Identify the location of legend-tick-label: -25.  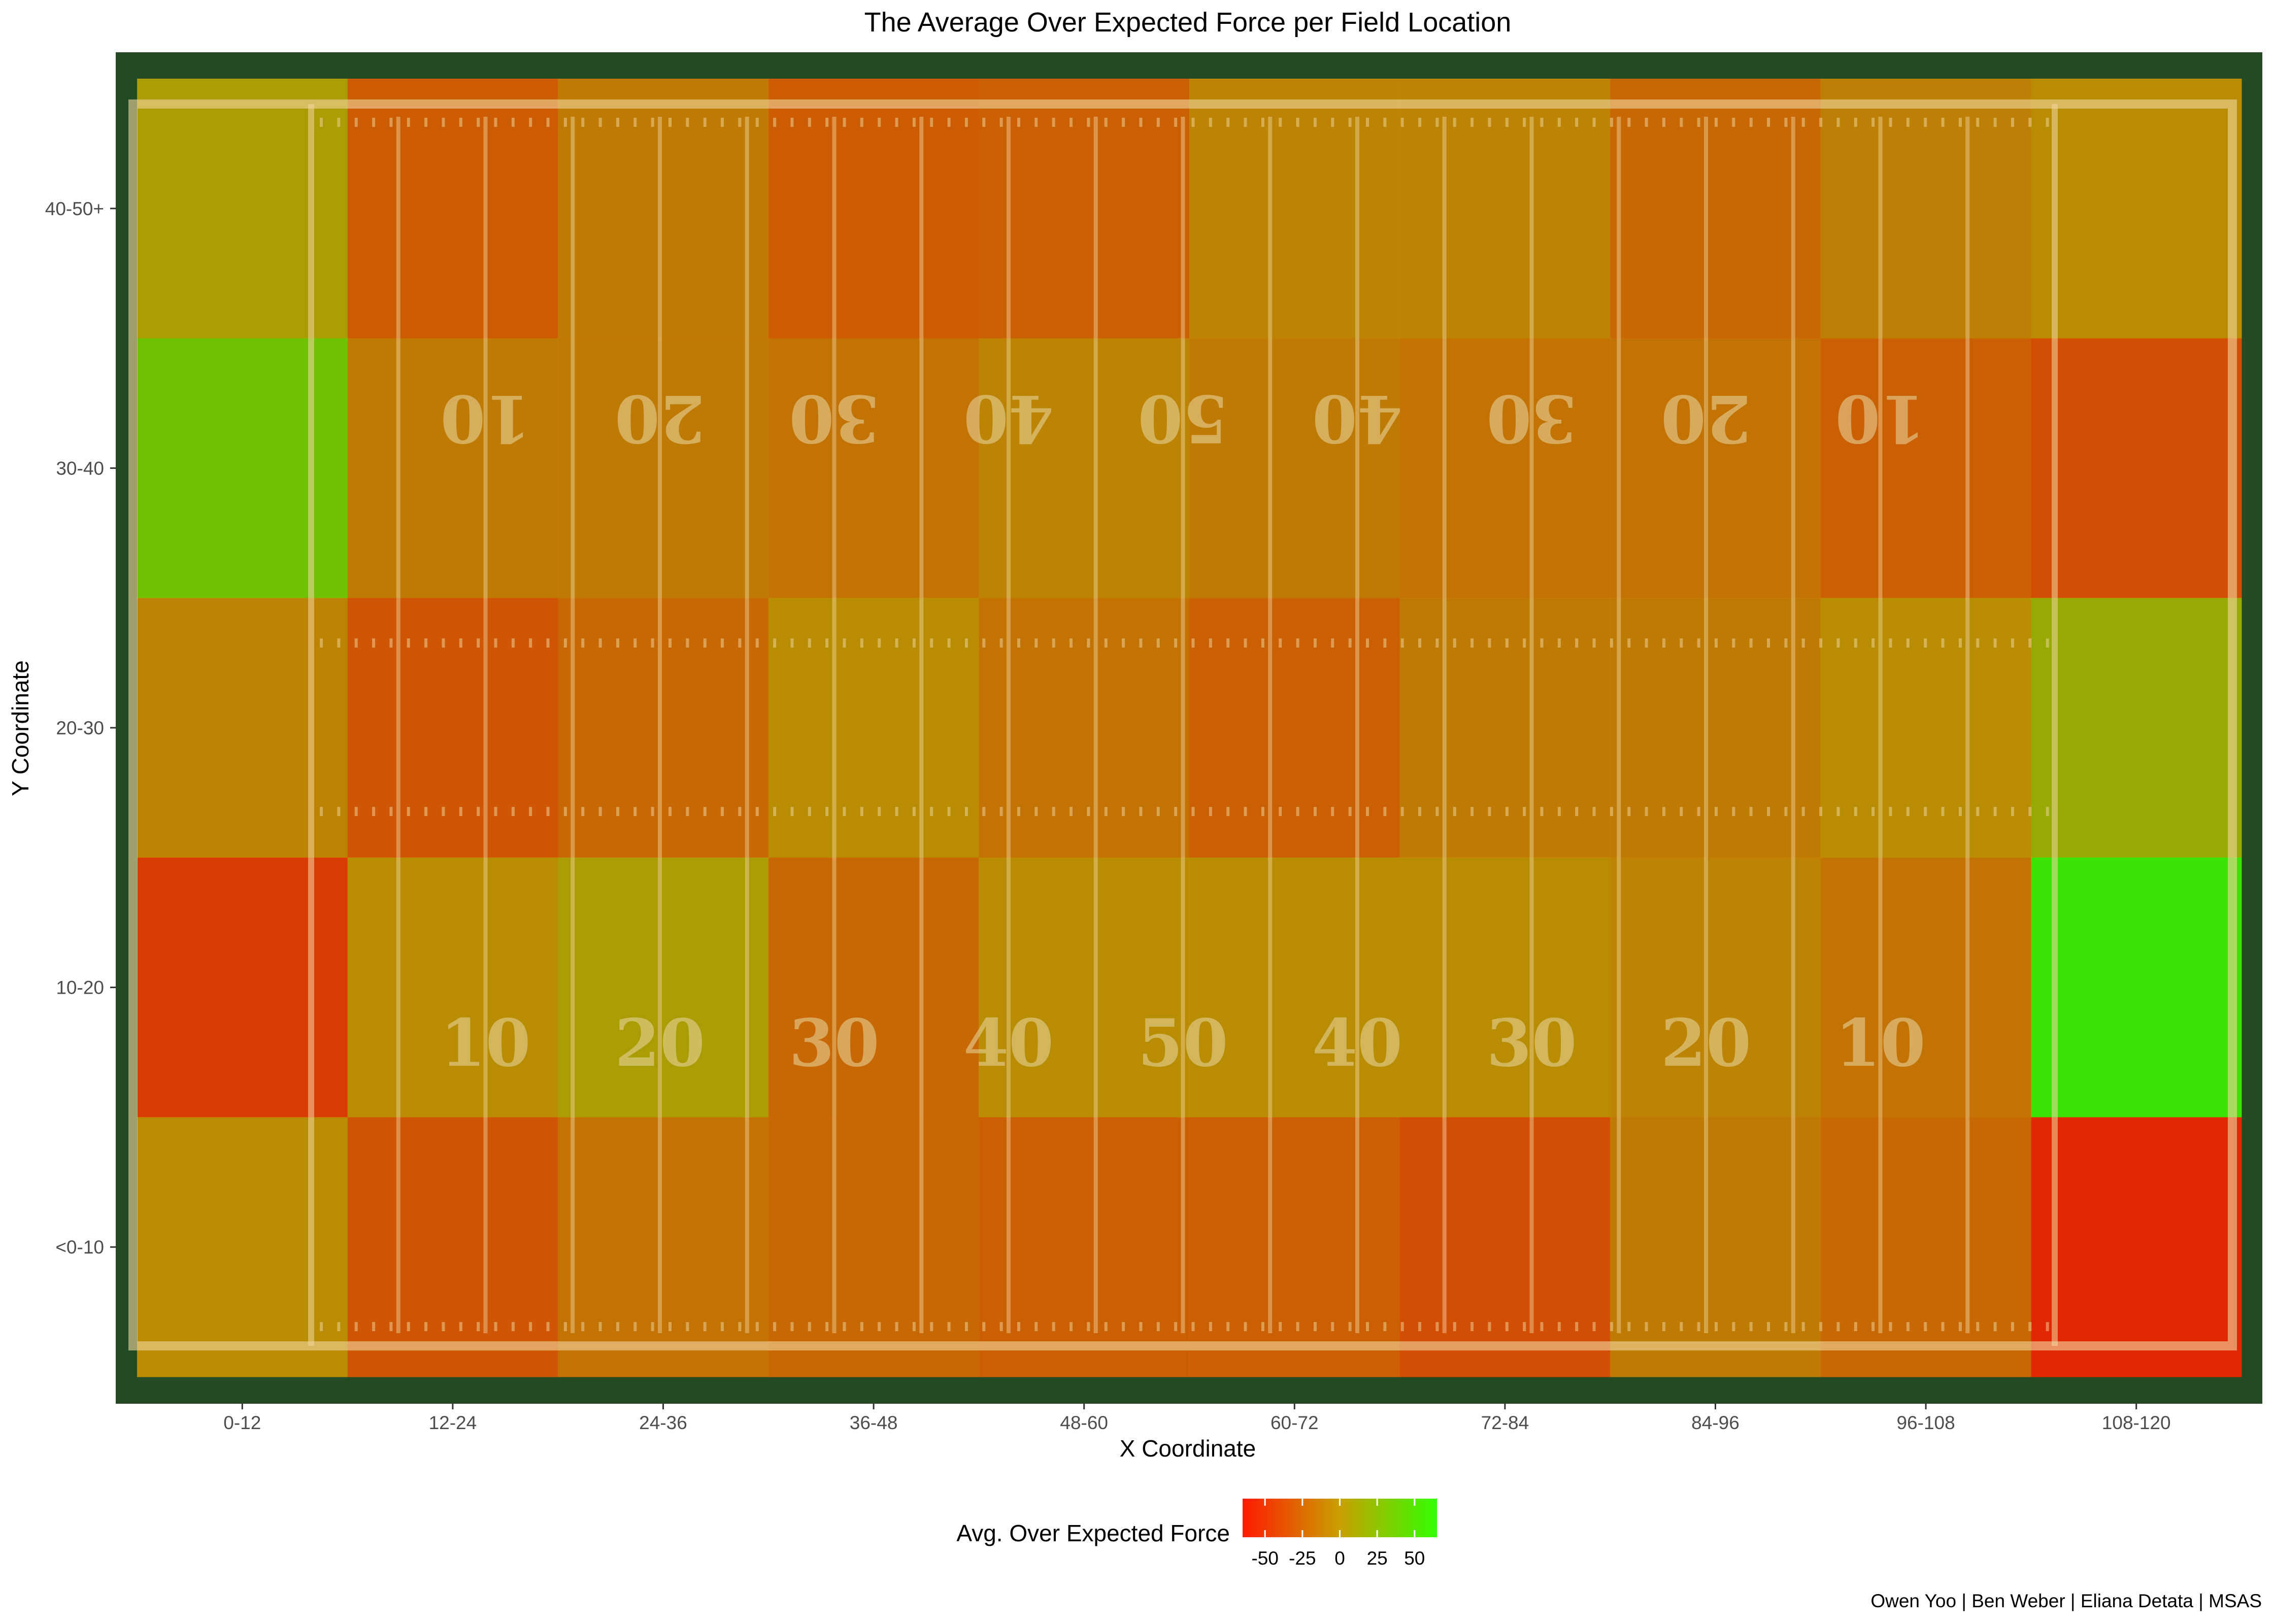
(1302, 1558).